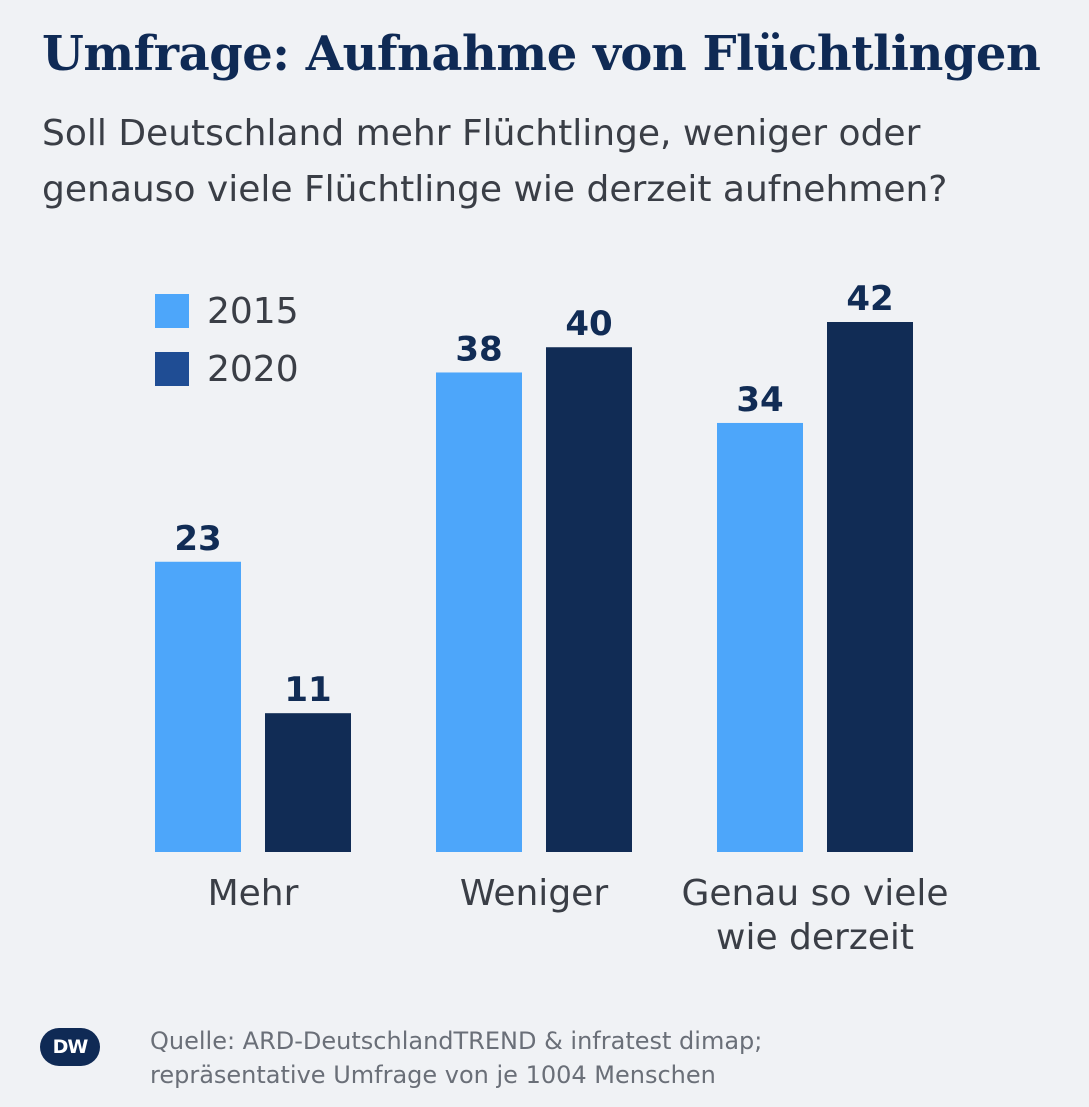 This screenshot has height=1107, width=1089. Describe the element at coordinates (172, 311) in the screenshot. I see `legend-swatch-2015` at that location.